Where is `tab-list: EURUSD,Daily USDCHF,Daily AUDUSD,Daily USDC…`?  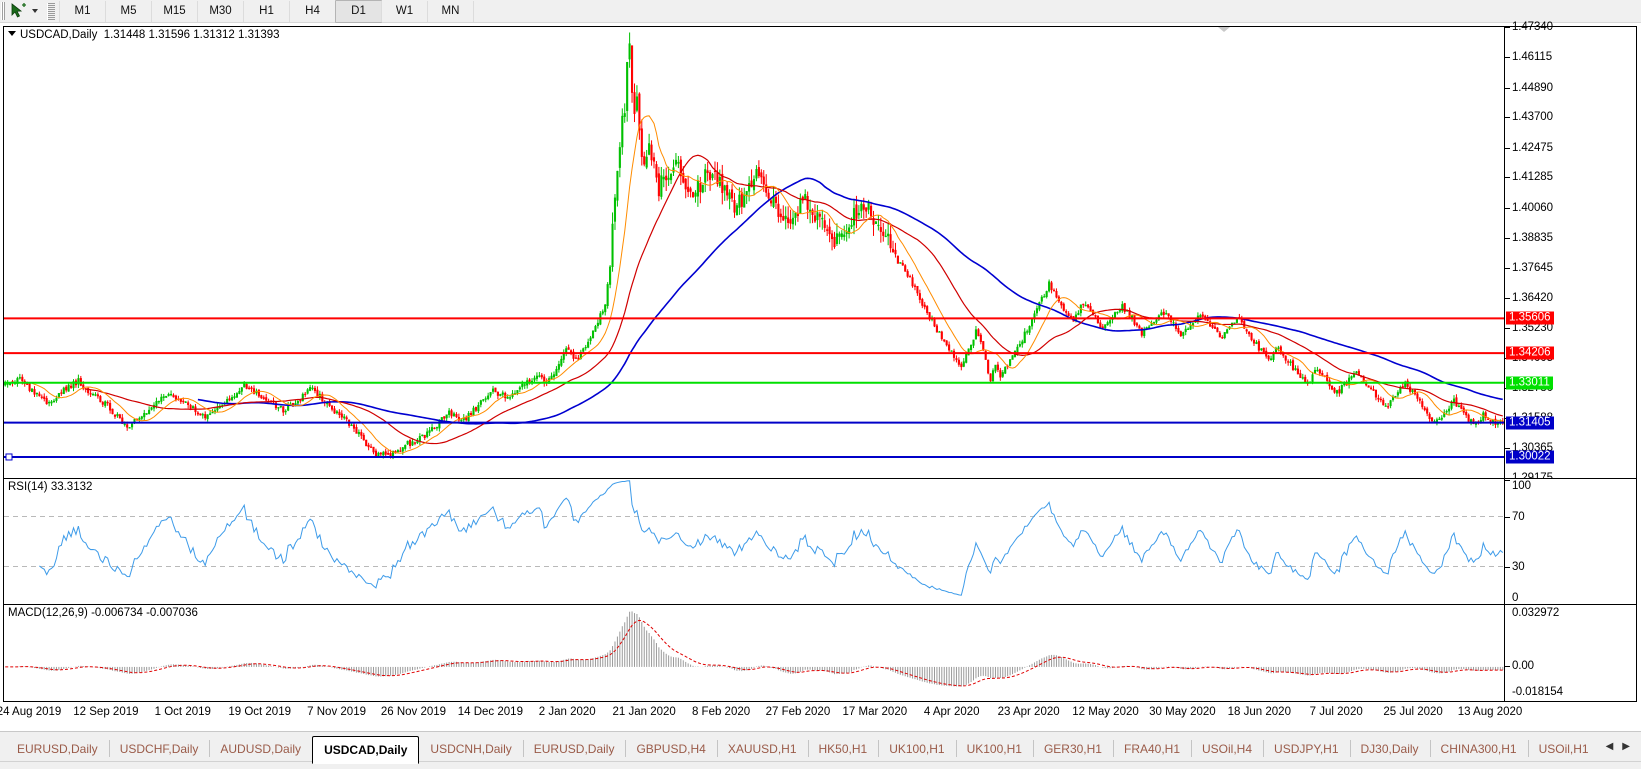
tab-list: EURUSD,Daily USDCHF,Daily AUDUSD,Daily USDC… is located at coordinates (803, 750).